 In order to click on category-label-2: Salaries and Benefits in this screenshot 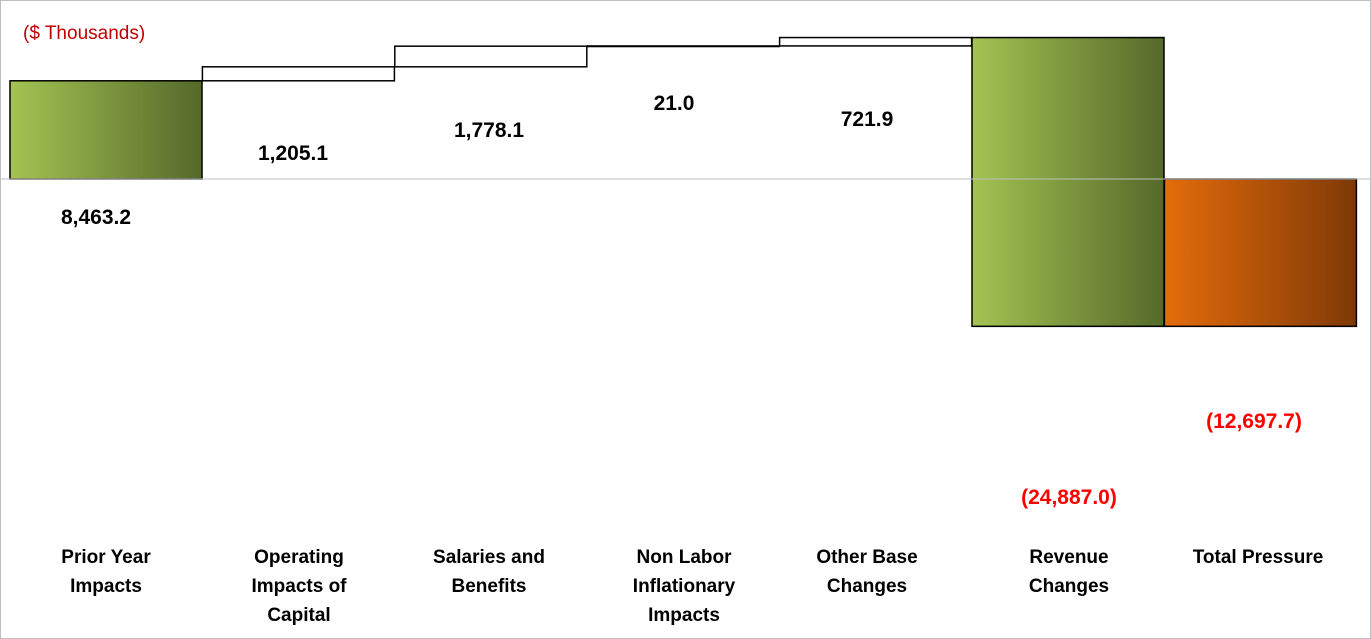, I will do `click(489, 572)`.